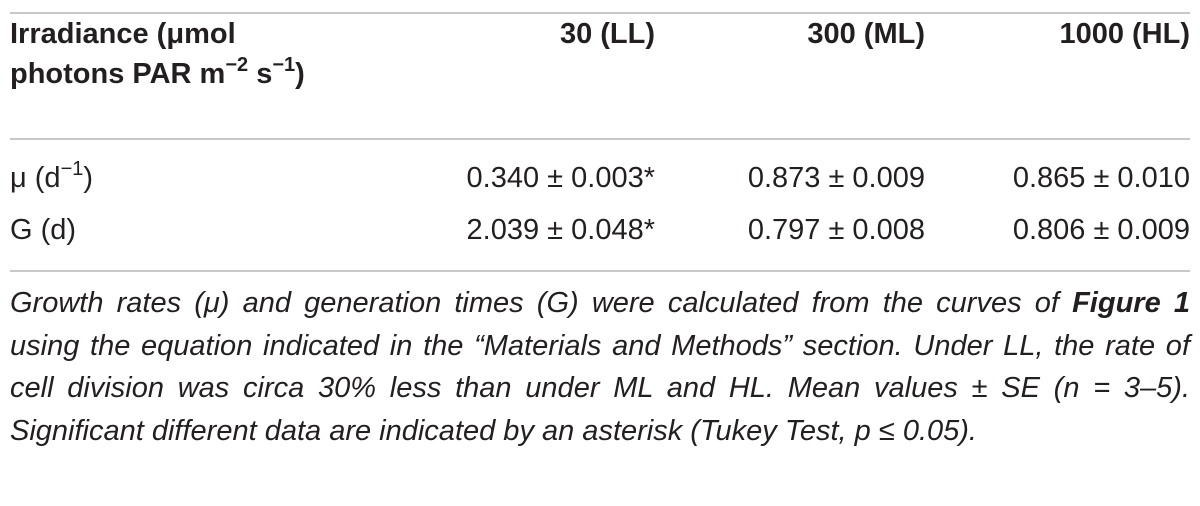 This screenshot has width=1200, height=506. What do you see at coordinates (43, 230) in the screenshot?
I see `row-label-g: G (d)` at bounding box center [43, 230].